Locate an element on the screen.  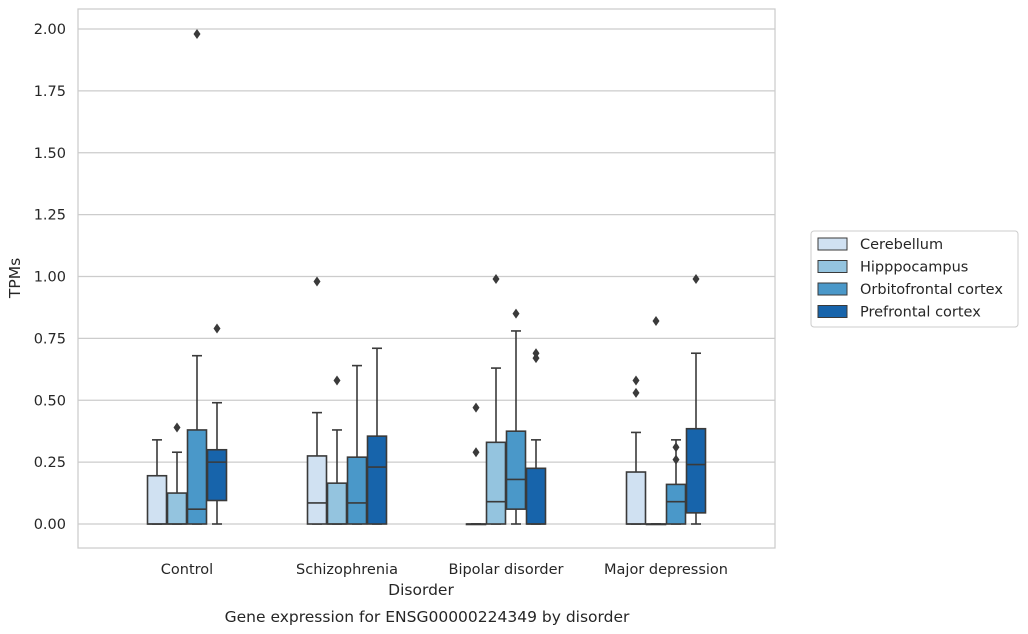
y-axis-ticks: 0.00 0.25 0.50 0.75 1.00 1.25 1.50 1.75 2.00 is located at coordinates (50, 277).